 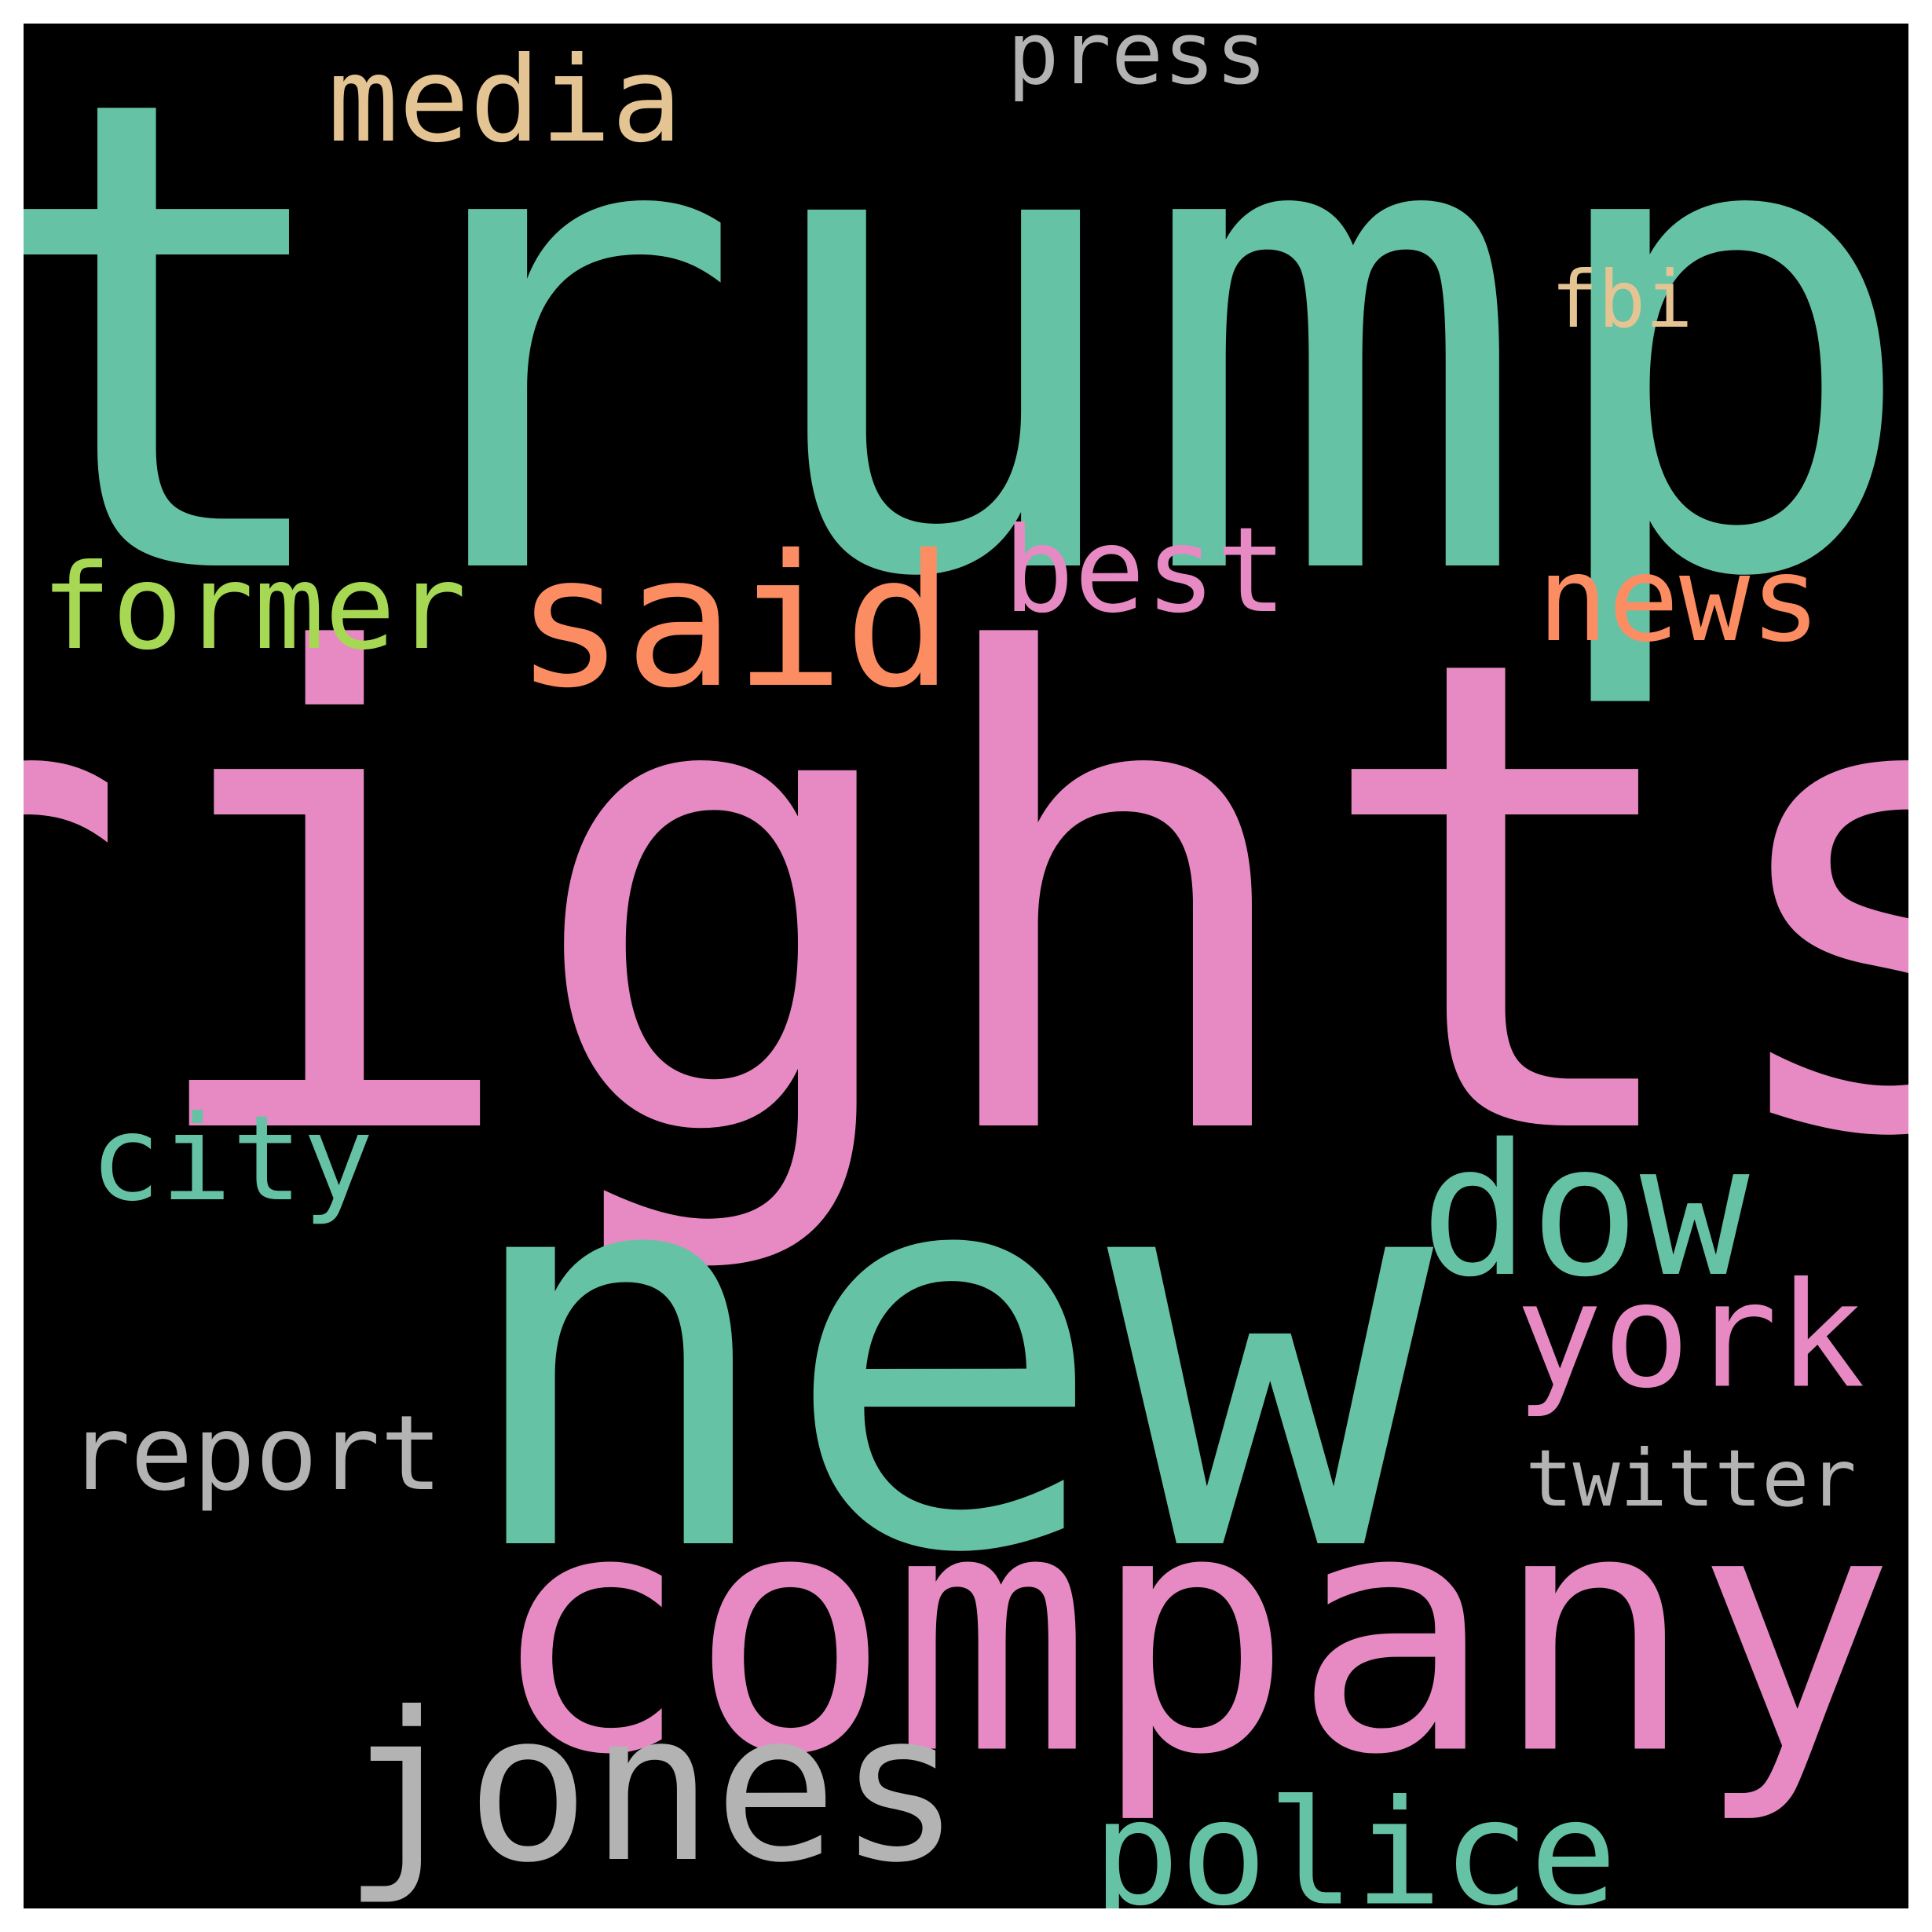 I want to click on word-police: police, so click(x=1355, y=1838).